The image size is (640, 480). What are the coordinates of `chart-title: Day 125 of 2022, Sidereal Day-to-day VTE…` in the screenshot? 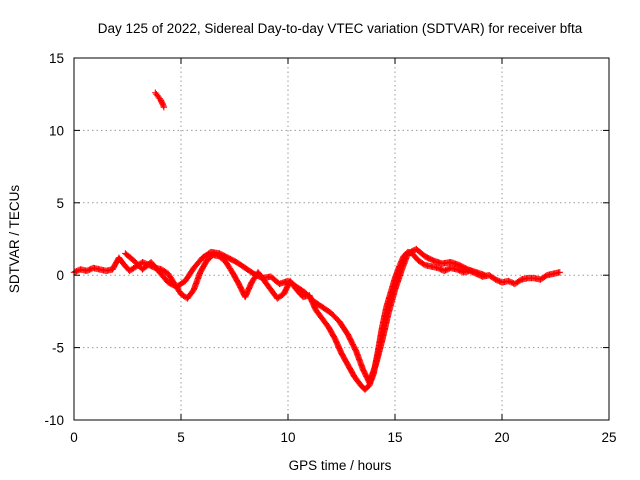 It's located at (340, 28).